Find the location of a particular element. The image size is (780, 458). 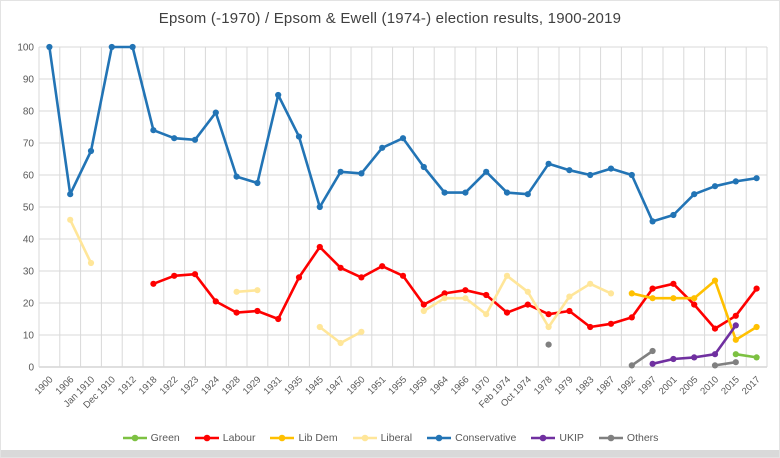

x-axis-tick-label: 1955 is located at coordinates (397, 385).